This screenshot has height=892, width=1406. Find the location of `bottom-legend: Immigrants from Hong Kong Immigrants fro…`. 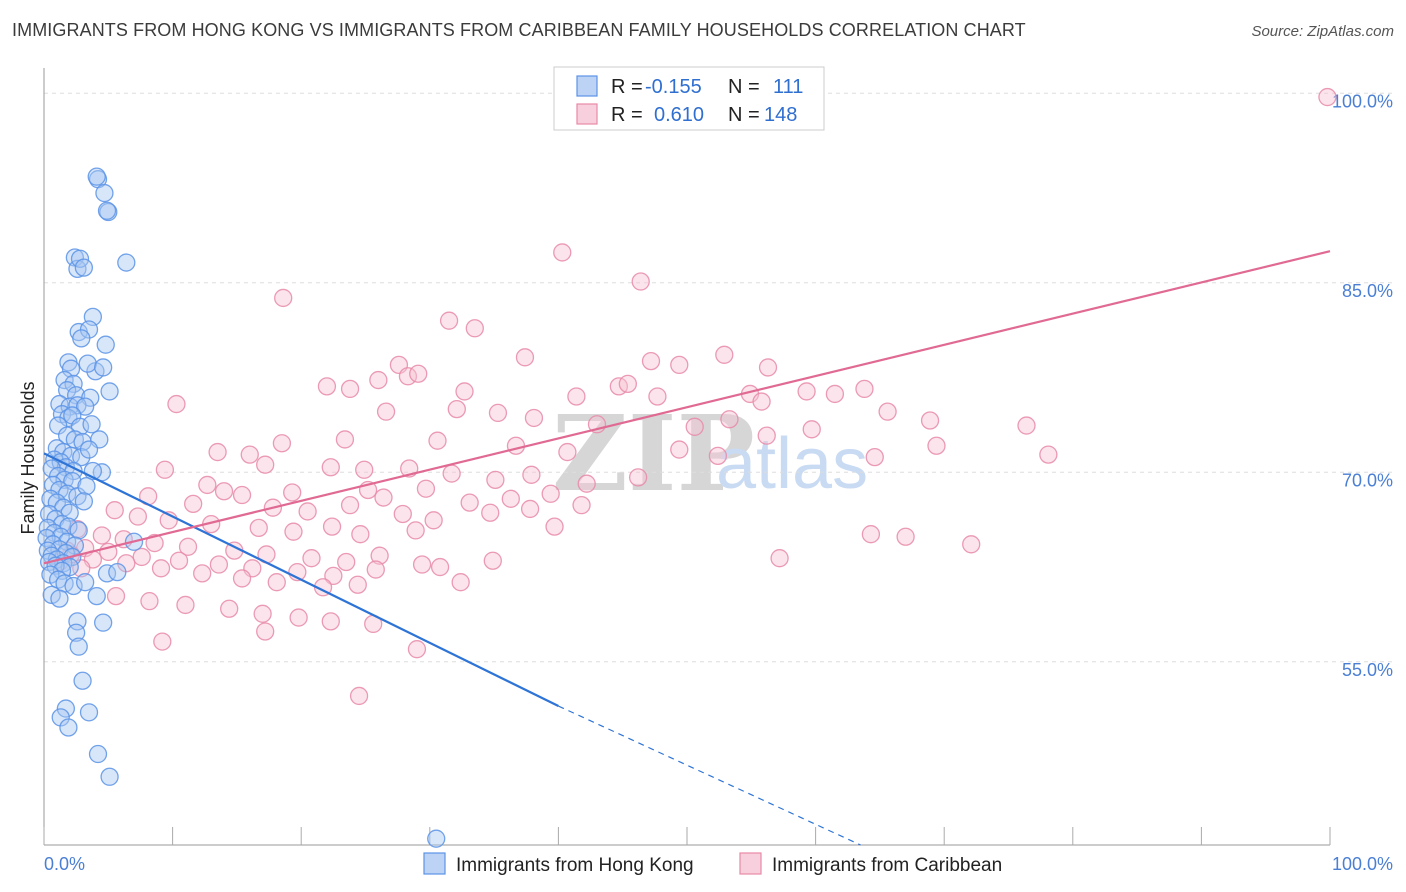

bottom-legend: Immigrants from Hong Kong Immigrants fro… is located at coordinates (712, 864).